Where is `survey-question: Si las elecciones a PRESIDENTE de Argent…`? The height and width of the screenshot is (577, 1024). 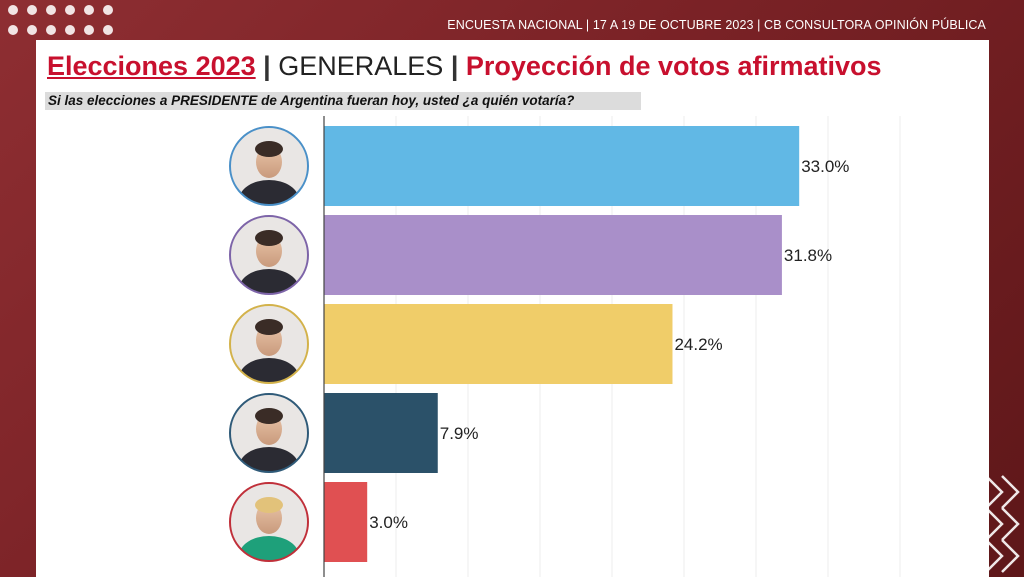 survey-question: Si las elecciones a PRESIDENTE de Argent… is located at coordinates (343, 101).